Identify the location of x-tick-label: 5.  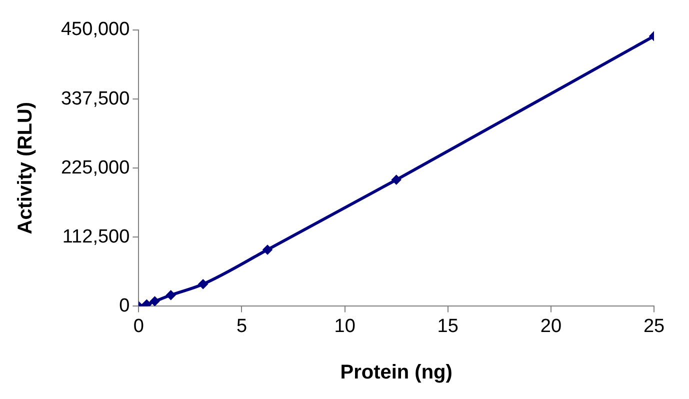
(242, 326).